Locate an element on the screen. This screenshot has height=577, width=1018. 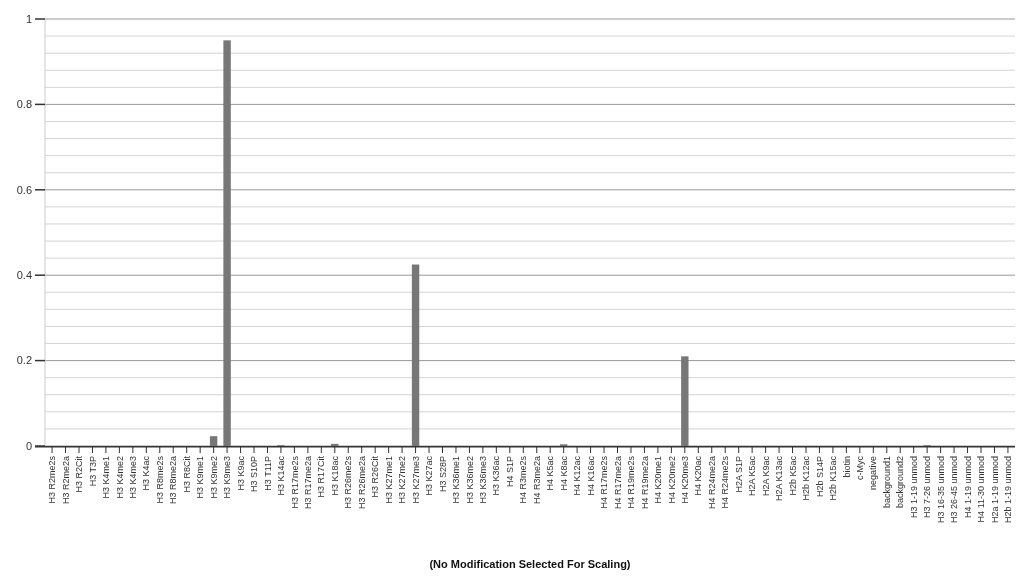
x-tick-label: H3 K4me3 is located at coordinates (133, 477).